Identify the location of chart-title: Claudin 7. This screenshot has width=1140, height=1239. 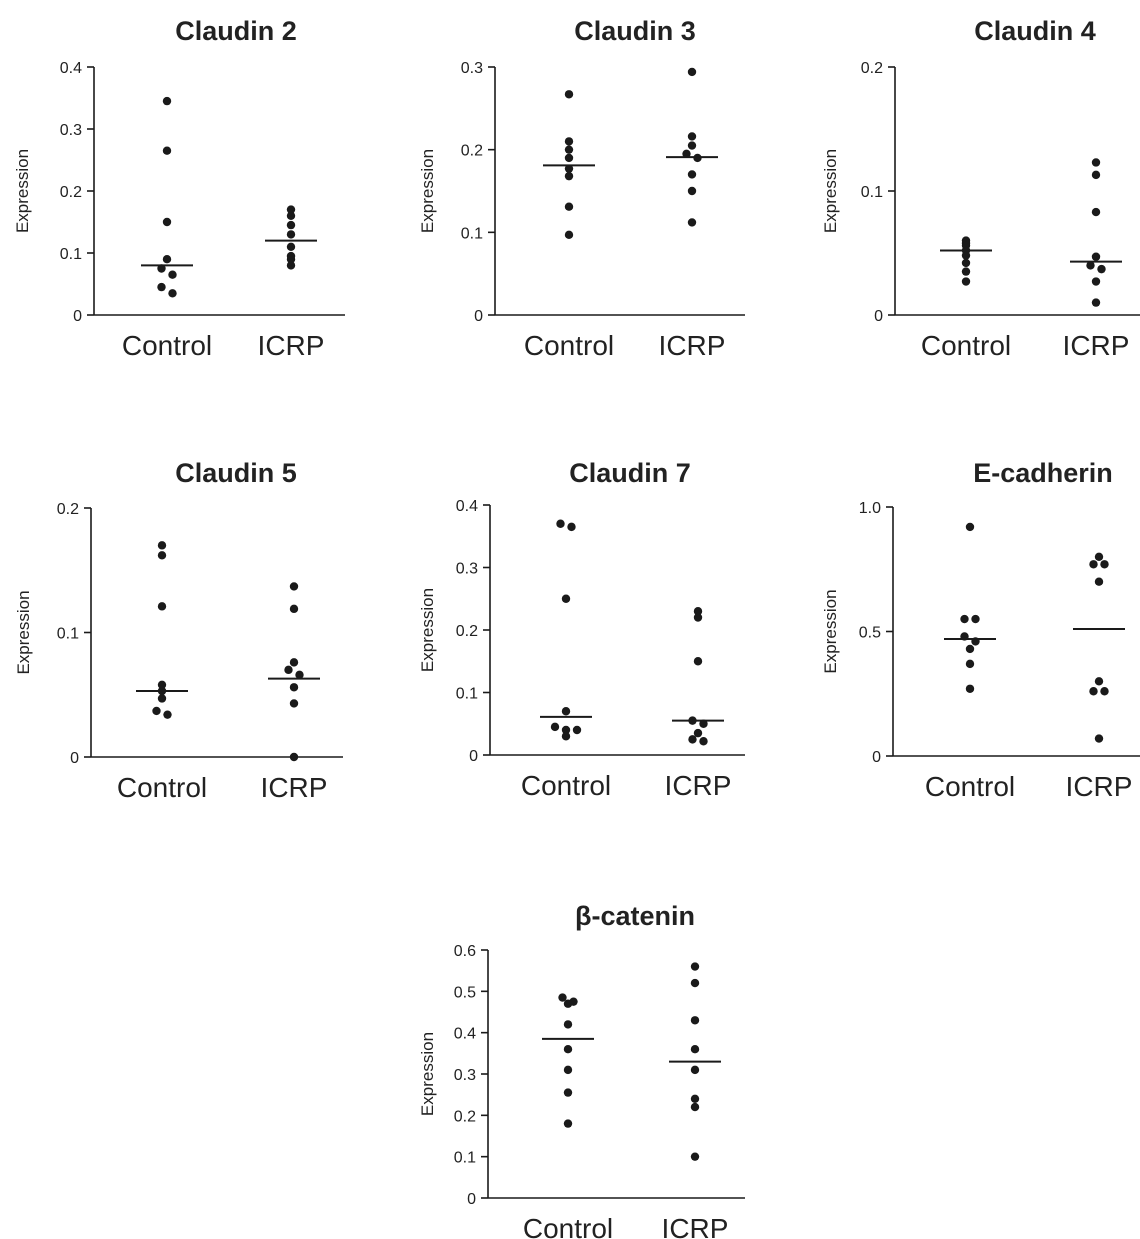
(630, 473).